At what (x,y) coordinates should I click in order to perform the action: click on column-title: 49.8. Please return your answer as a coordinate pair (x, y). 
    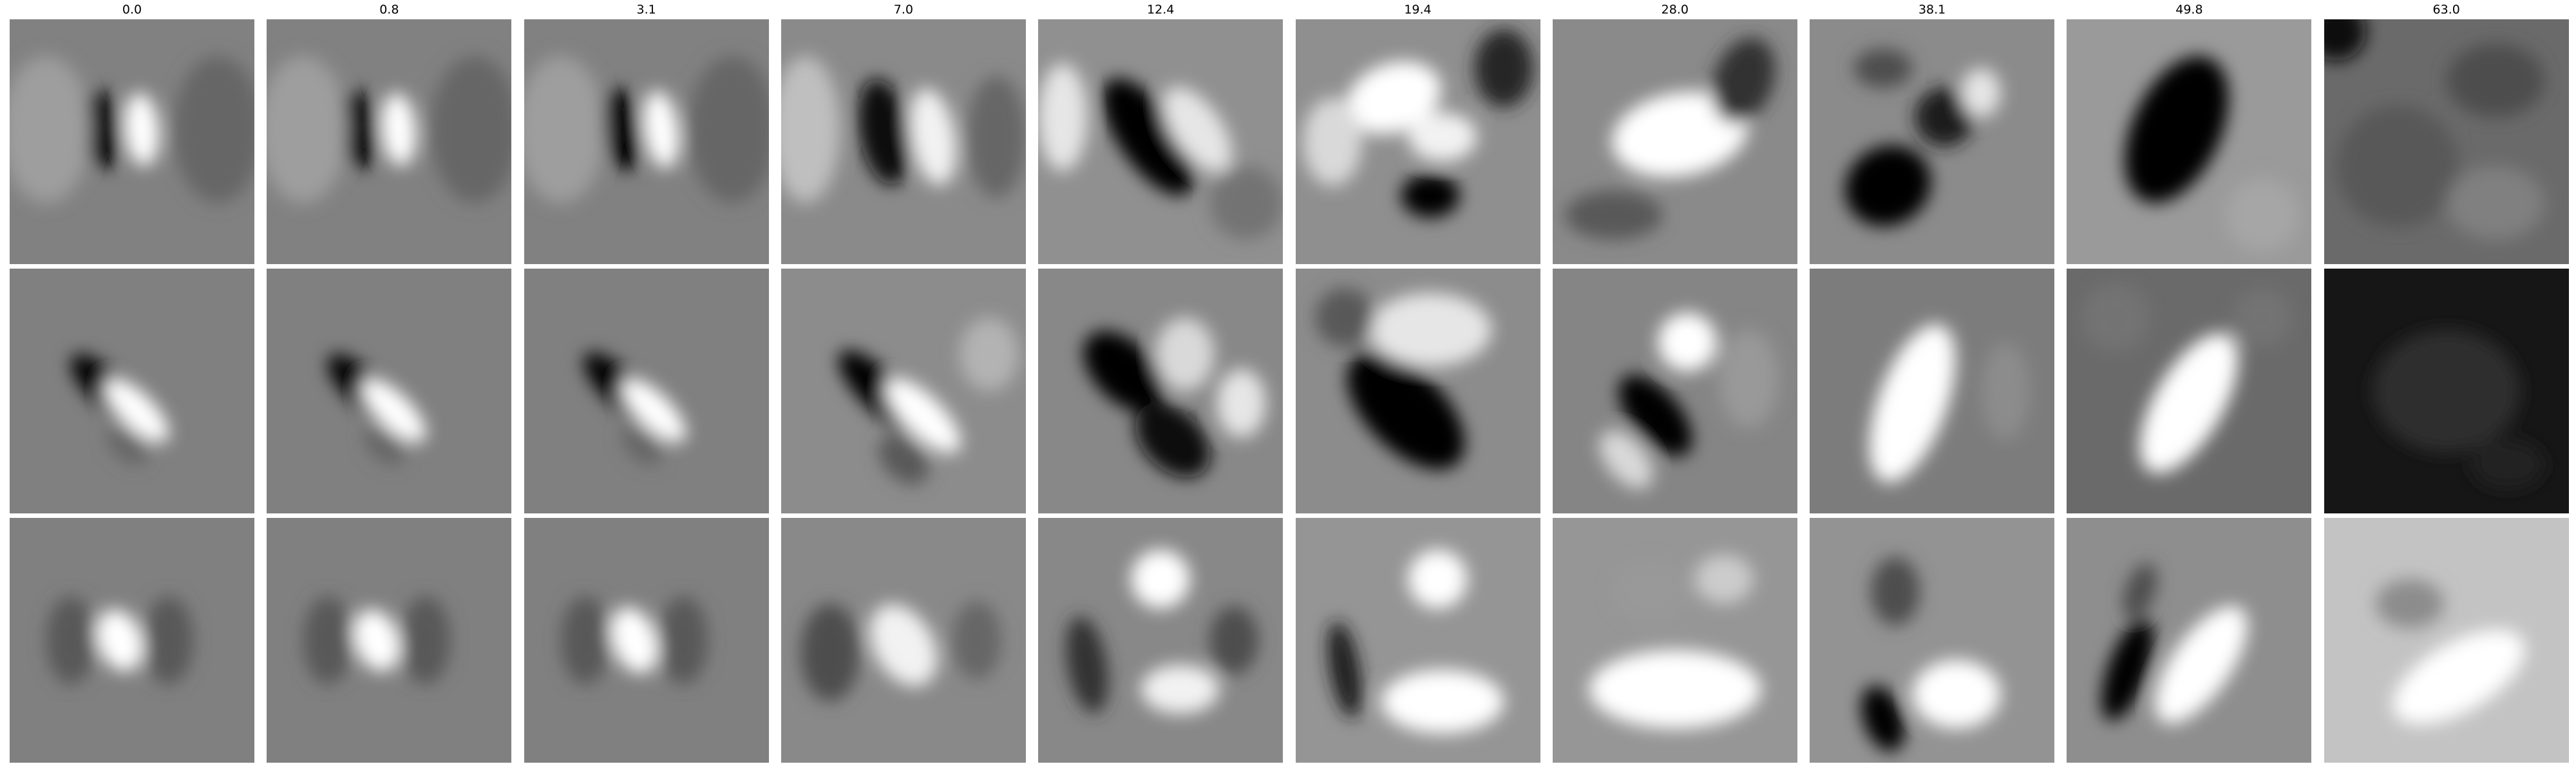
    Looking at the image, I should click on (2189, 10).